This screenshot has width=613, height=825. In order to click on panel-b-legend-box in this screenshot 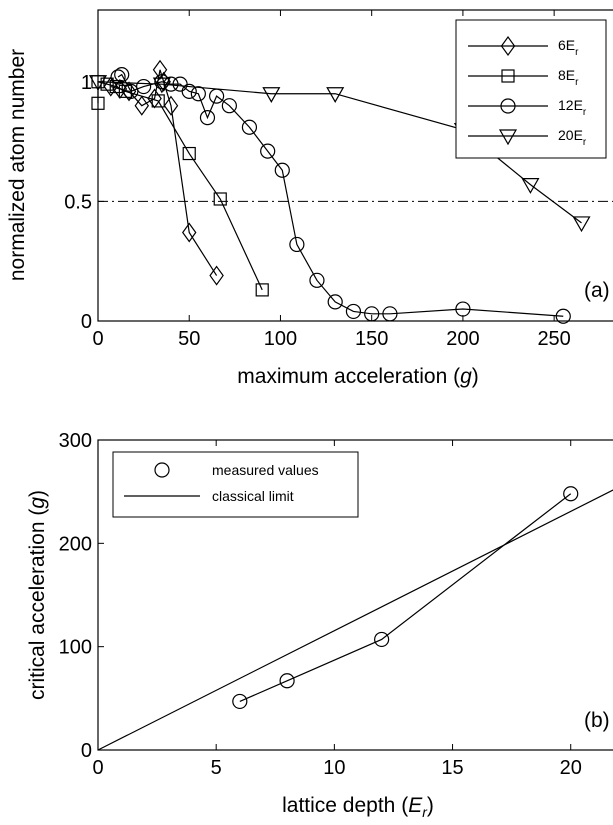, I will do `click(235, 484)`.